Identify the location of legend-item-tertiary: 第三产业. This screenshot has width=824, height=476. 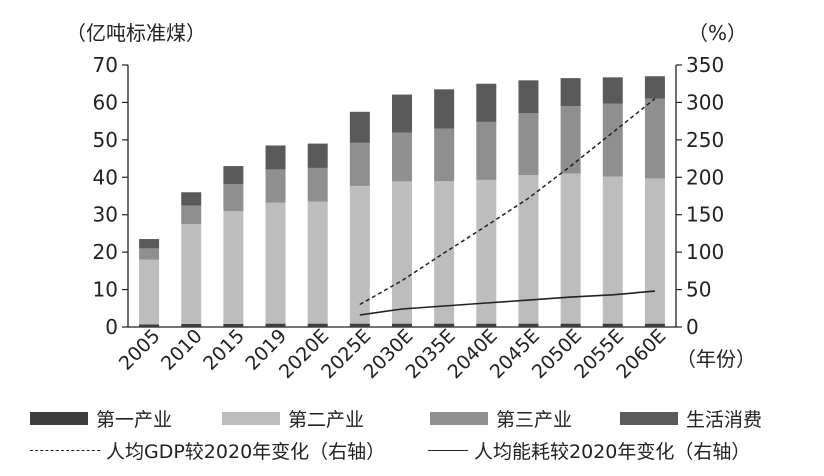
(525, 418).